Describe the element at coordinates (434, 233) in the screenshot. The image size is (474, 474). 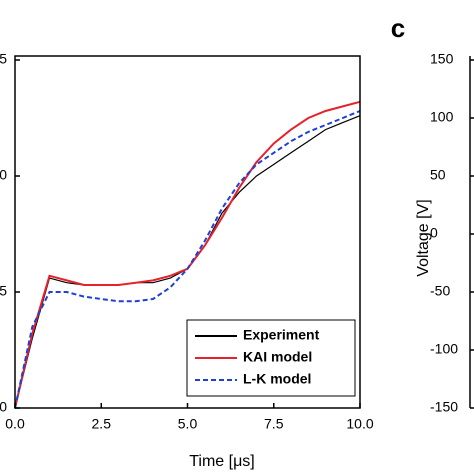
I see `y-tick-label: 0` at that location.